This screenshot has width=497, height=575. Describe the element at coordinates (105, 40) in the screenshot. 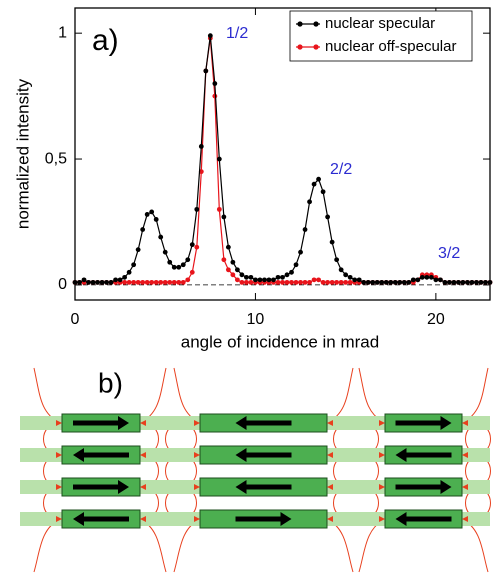

I see `panel-label: a)` at that location.